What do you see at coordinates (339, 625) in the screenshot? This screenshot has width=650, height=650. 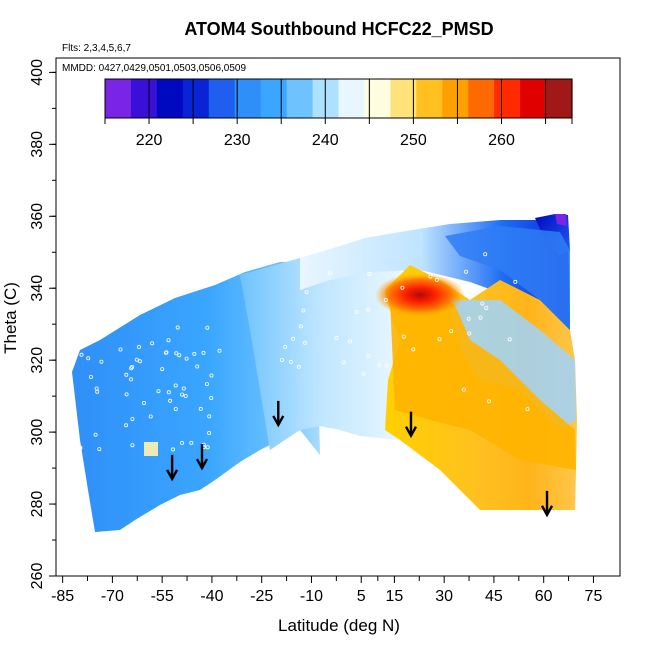 I see `x-axis-label: Latitude (deg N)` at bounding box center [339, 625].